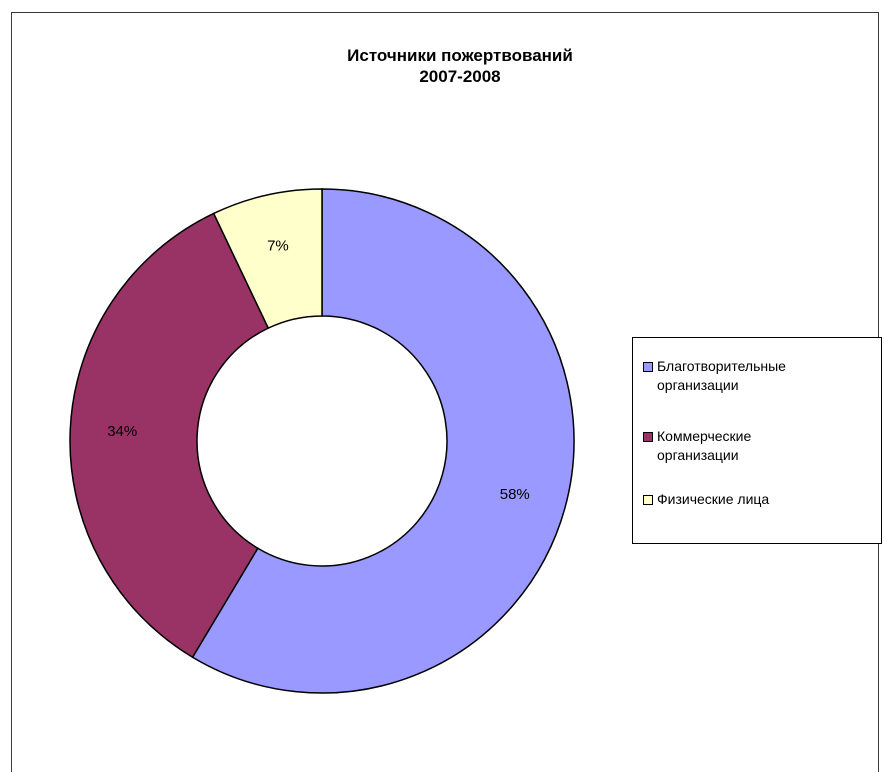 The image size is (884, 772). Describe the element at coordinates (460, 55) in the screenshot. I see `chart-title-line: Источники пожертвований` at that location.